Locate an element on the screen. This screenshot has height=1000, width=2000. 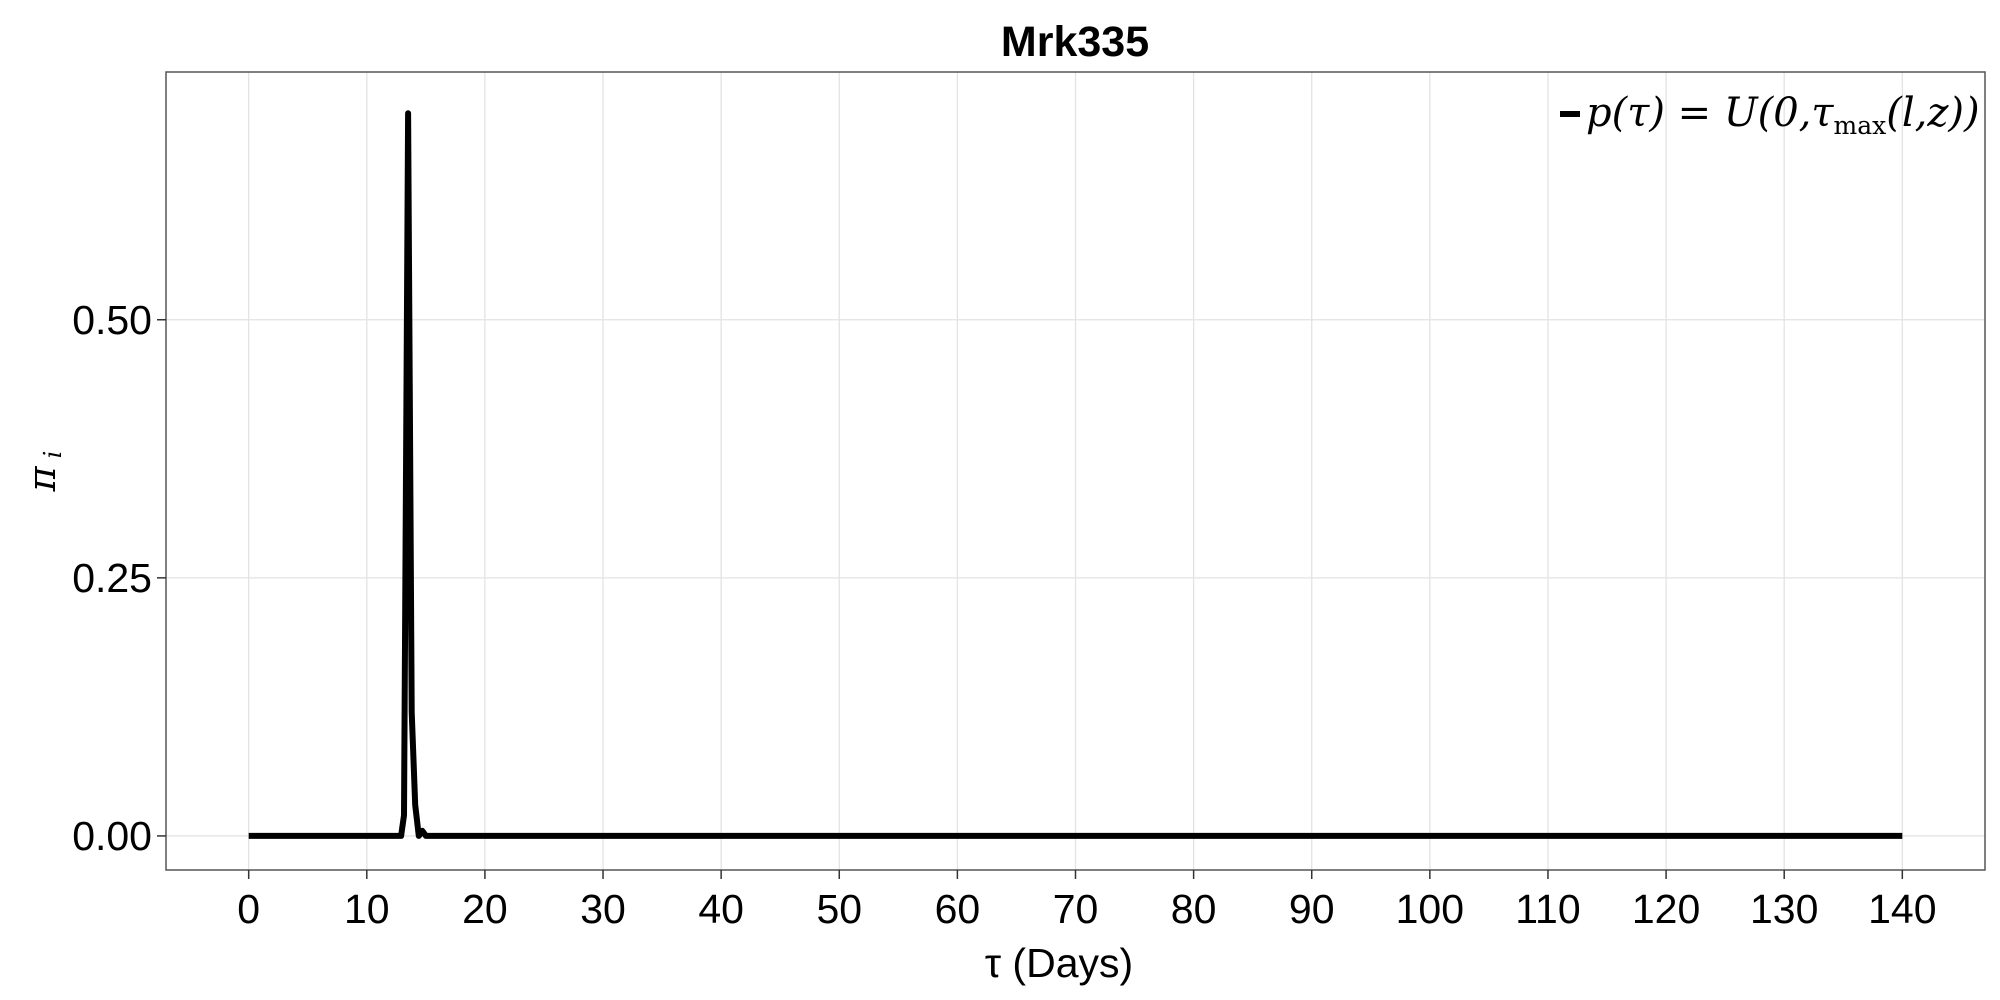
y-axis-ticks: 0.00 0.25 0.50 is located at coordinates (119, 578).